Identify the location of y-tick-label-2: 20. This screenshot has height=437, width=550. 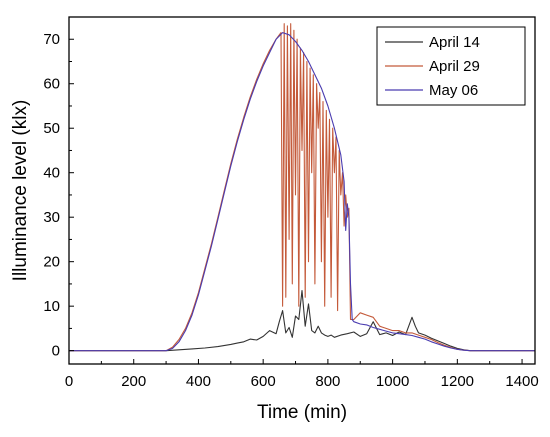
(51, 262).